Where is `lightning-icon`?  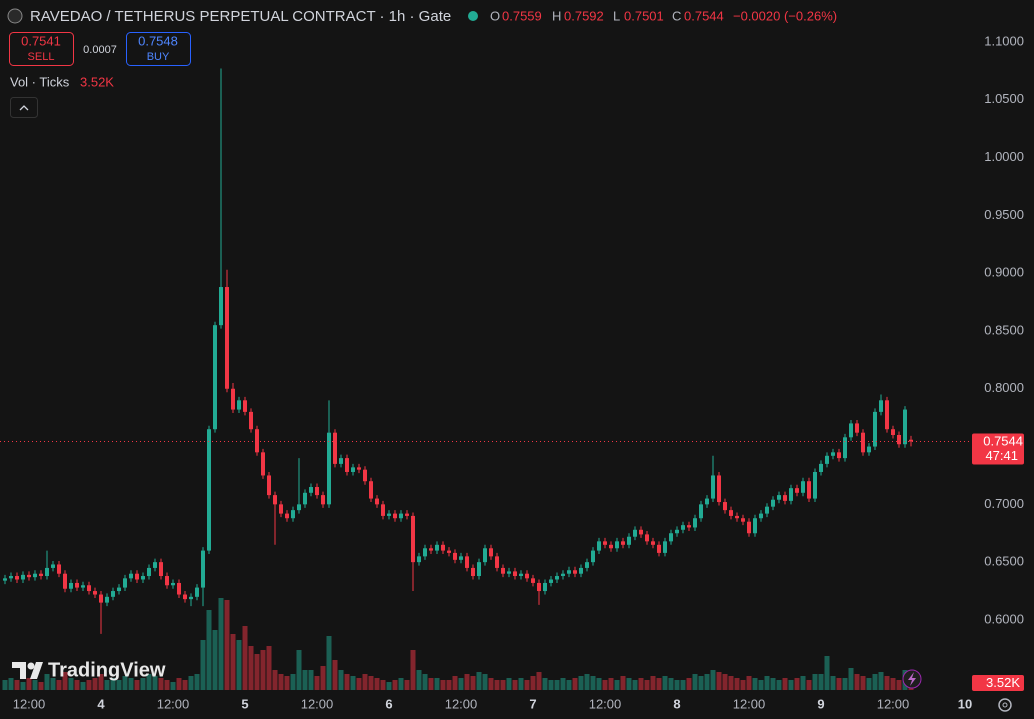
lightning-icon is located at coordinates (912, 679).